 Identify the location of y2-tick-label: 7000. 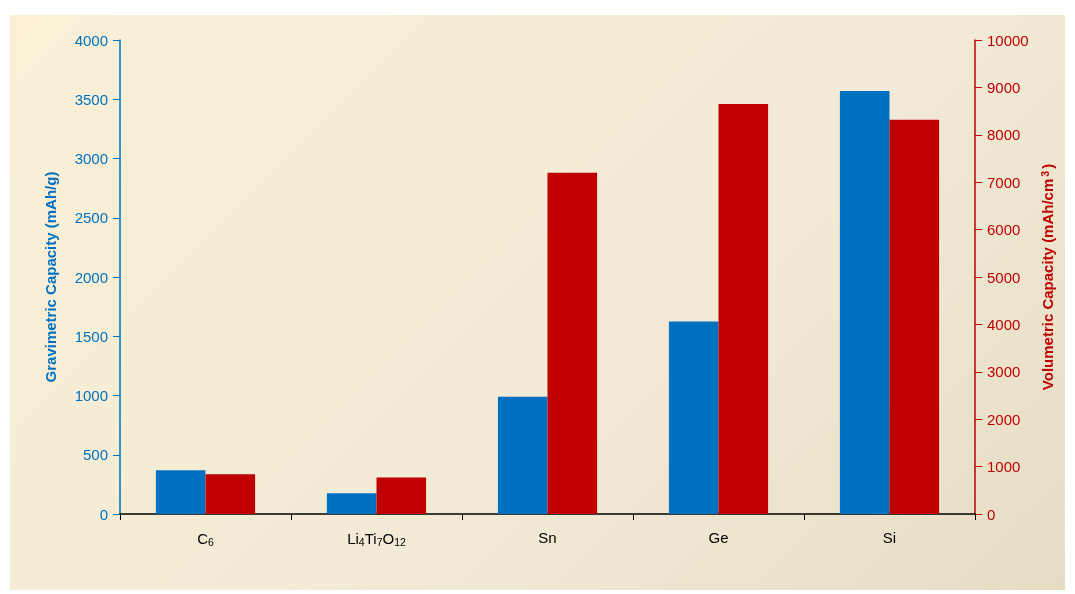
(1004, 182).